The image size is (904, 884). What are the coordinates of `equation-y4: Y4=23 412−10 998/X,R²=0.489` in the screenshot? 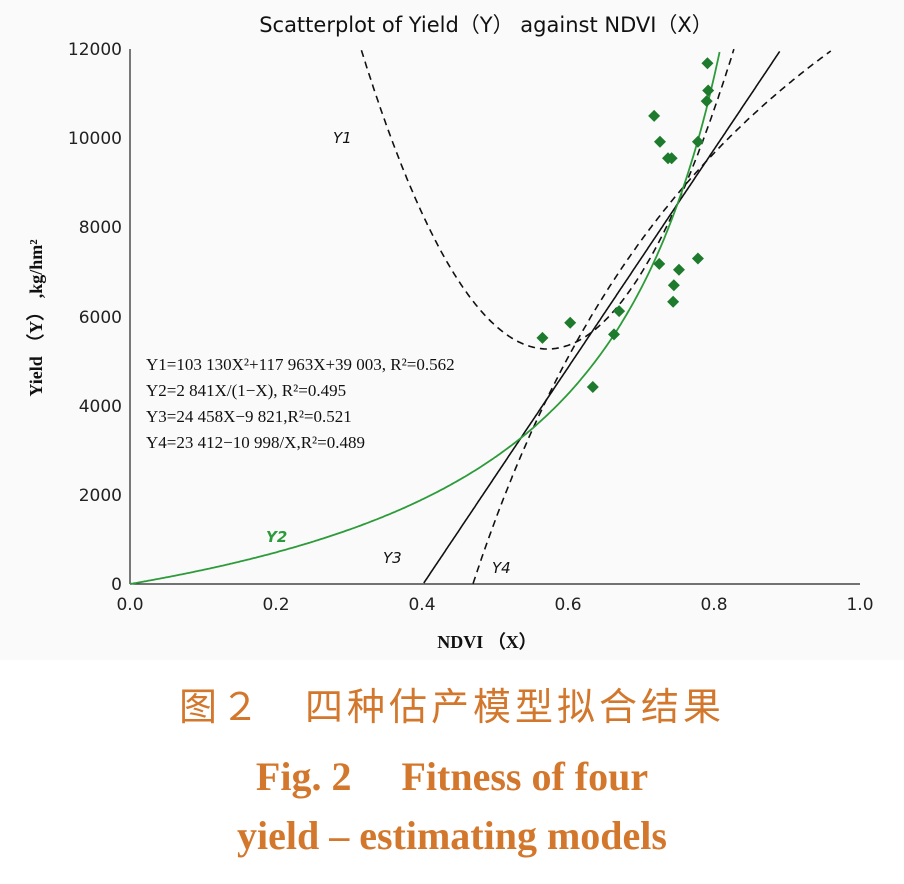 It's located at (255, 442).